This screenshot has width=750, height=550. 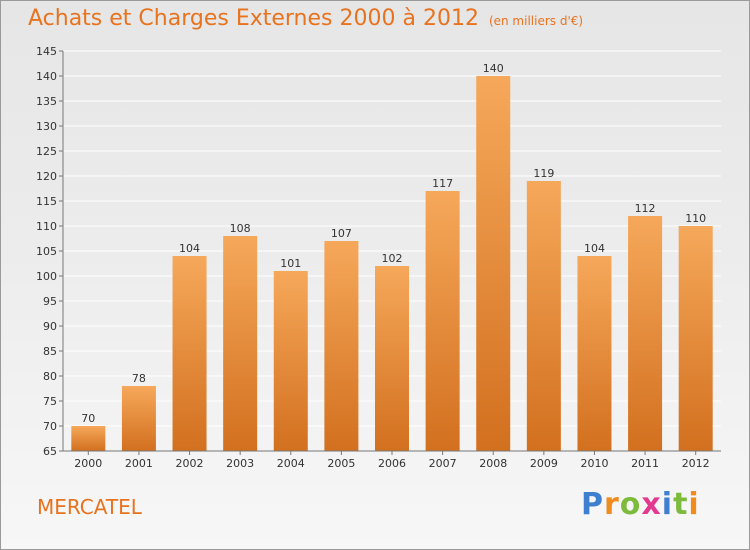 I want to click on logo-letter: P, so click(x=592, y=504).